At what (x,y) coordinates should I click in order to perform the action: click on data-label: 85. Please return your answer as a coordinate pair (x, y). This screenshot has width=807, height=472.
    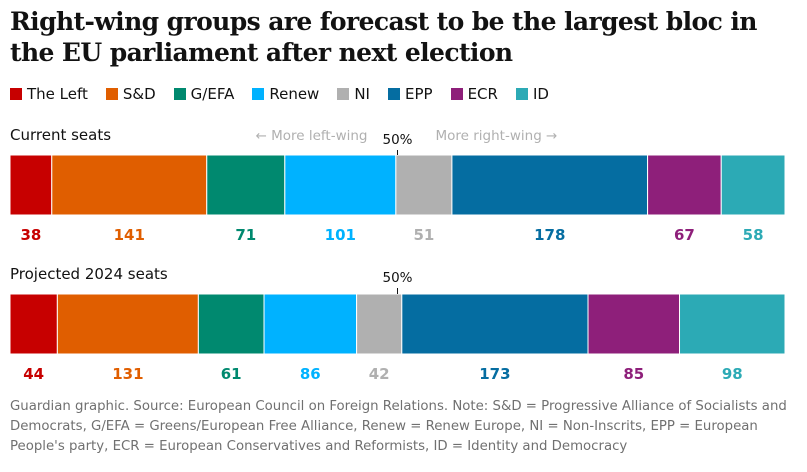
    Looking at the image, I should click on (633, 374).